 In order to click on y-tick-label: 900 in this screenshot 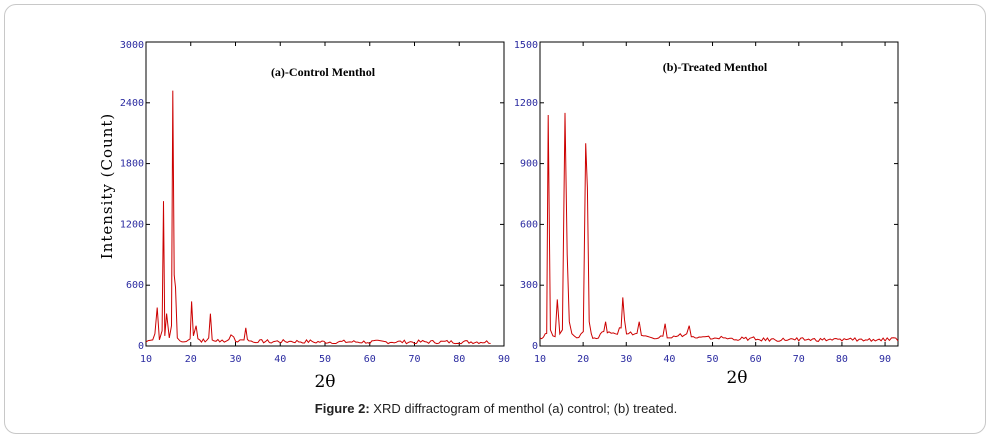, I will do `click(529, 164)`.